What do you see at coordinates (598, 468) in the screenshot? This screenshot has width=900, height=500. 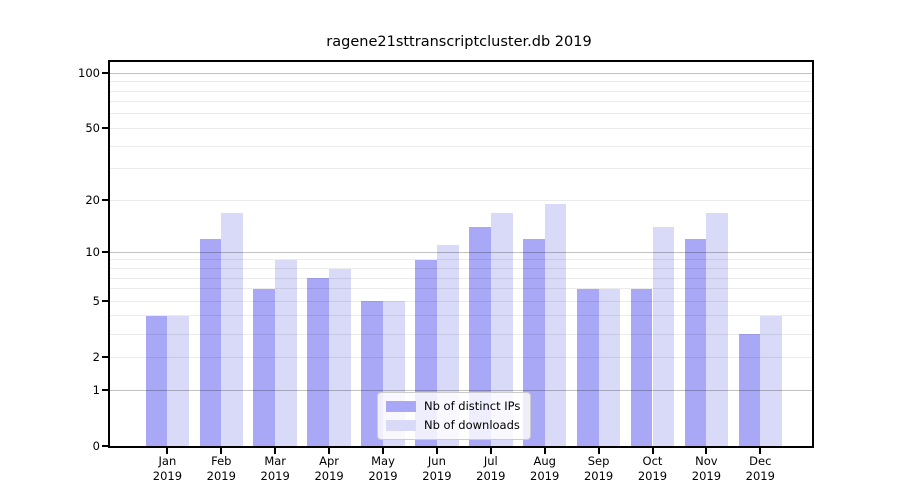 I see `x-tick-label-sep: Sep 2019` at bounding box center [598, 468].